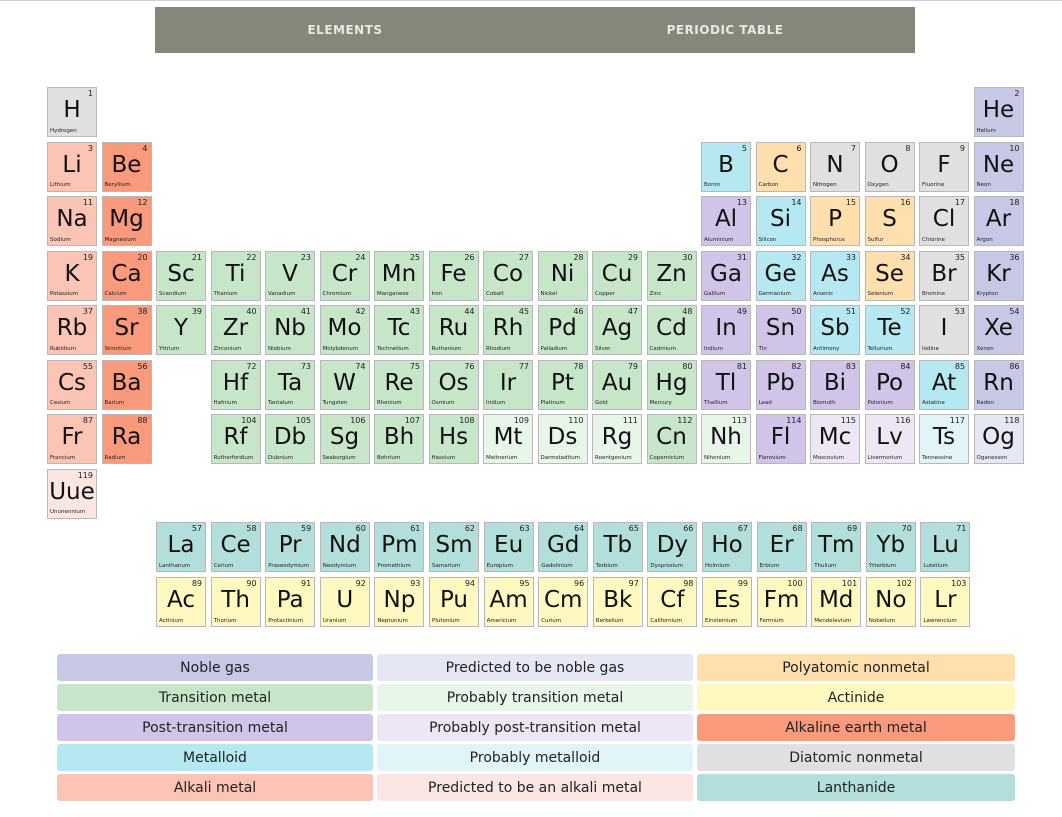 This screenshot has width=1062, height=817. What do you see at coordinates (215, 667) in the screenshot?
I see `legend-item-noble: Noble gas` at bounding box center [215, 667].